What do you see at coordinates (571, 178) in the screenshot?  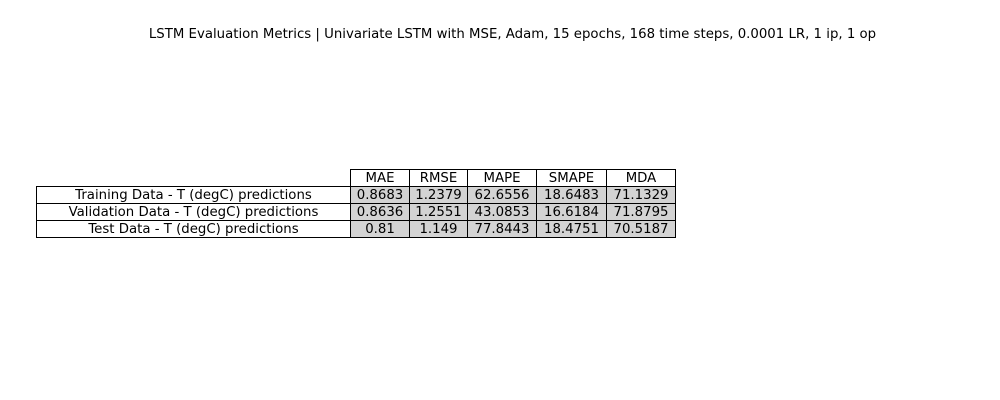 I see `column-header-smape: SMAPE` at bounding box center [571, 178].